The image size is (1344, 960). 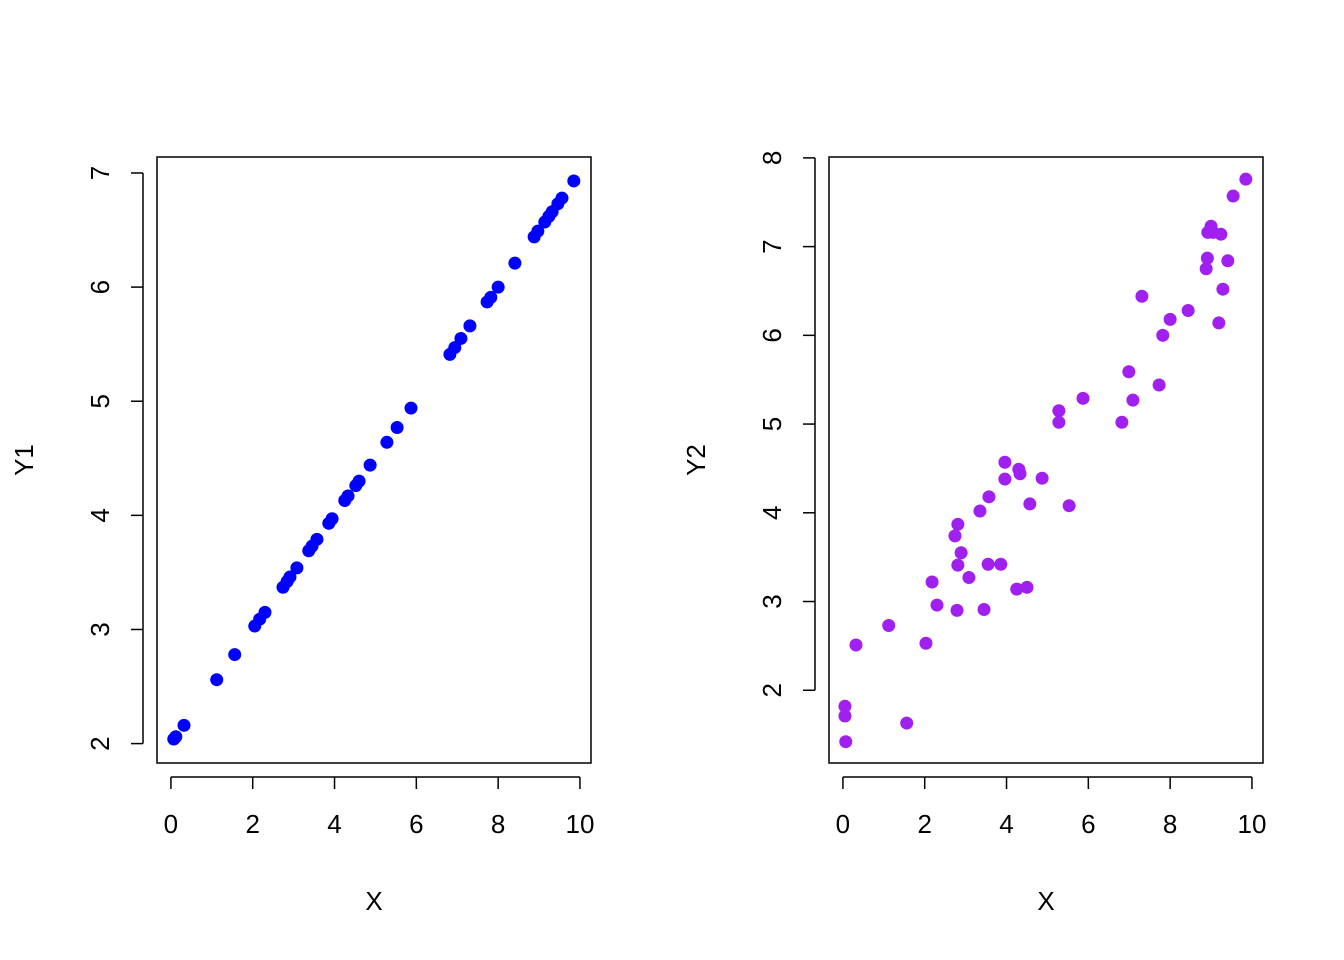 What do you see at coordinates (772, 158) in the screenshot?
I see `y-tick-label: 8` at bounding box center [772, 158].